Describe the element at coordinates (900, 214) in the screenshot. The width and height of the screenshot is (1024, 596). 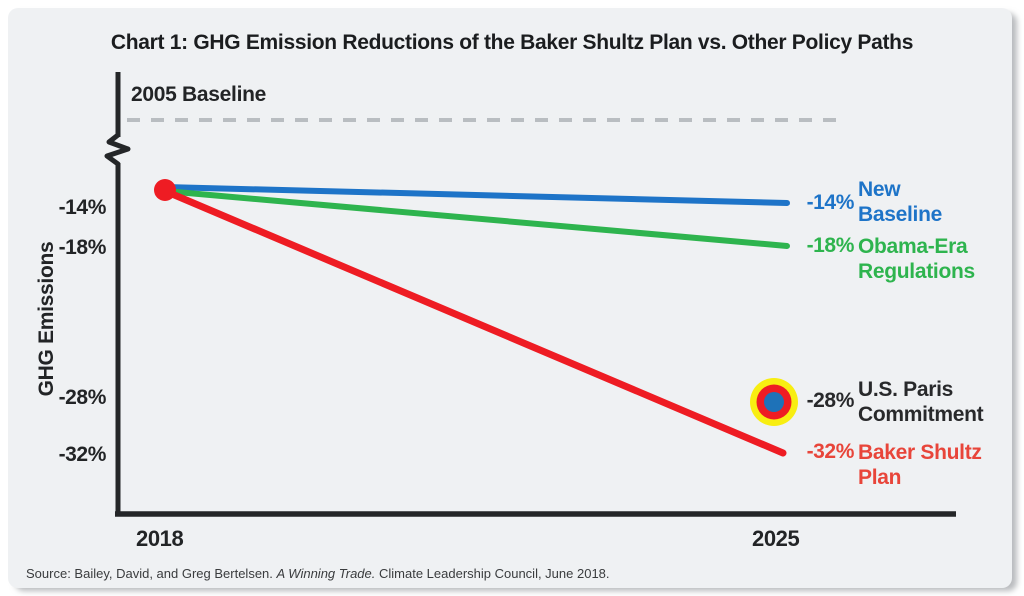
I see `label-line-2: Baseline` at that location.